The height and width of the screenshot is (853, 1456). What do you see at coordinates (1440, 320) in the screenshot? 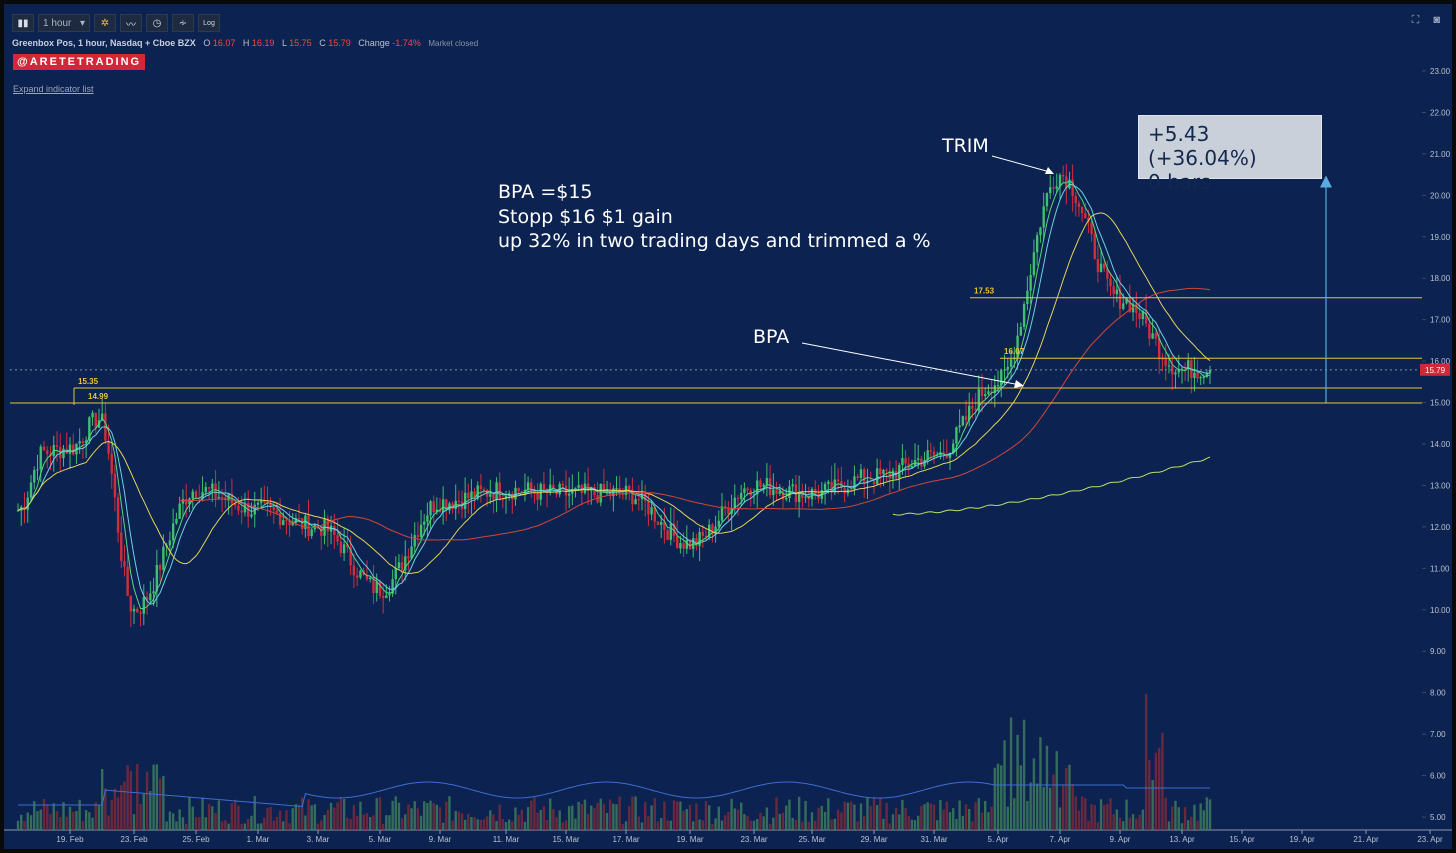
I see `y-tick-label: 17.00` at bounding box center [1440, 320].